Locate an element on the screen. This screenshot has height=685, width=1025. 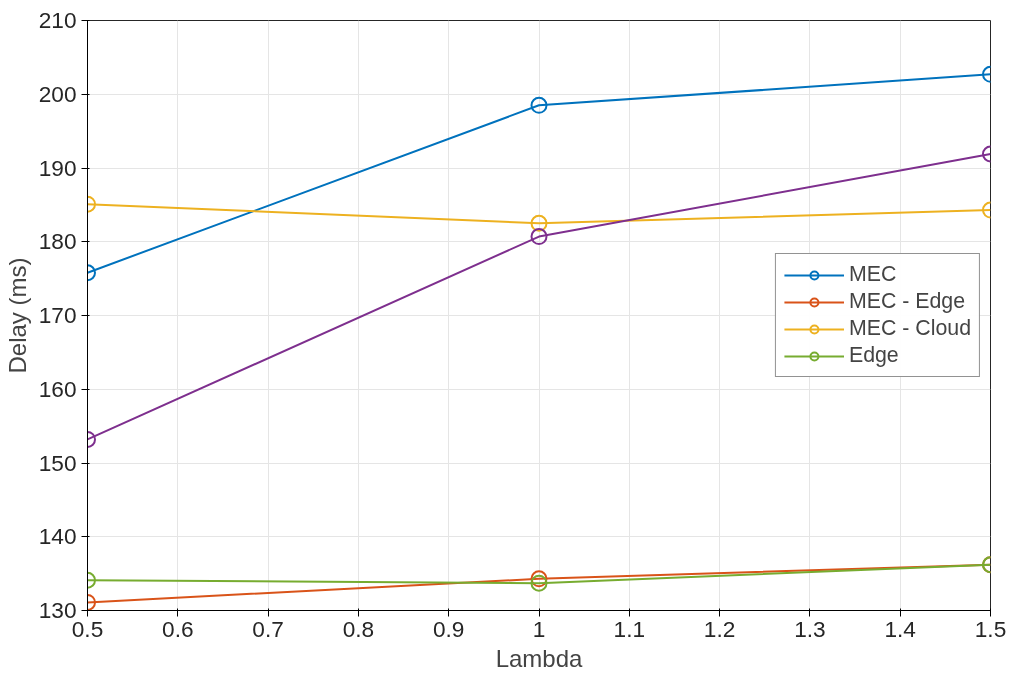
y-tick-label: 130 is located at coordinates (57, 610).